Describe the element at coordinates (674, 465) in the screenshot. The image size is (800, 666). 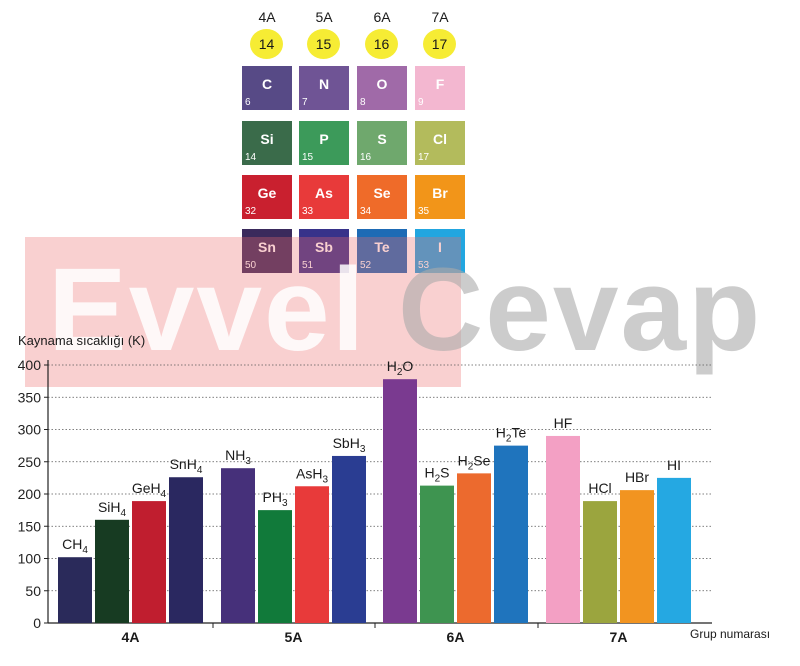
I see `bar-label: HI` at that location.